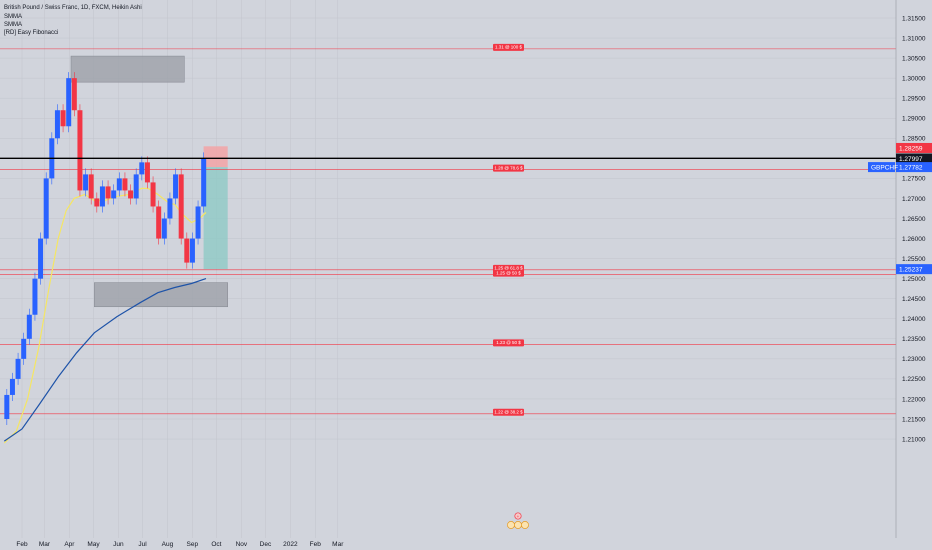  Describe the element at coordinates (914, 99) in the screenshot. I see `y-tick-label: 1.29500` at that location.